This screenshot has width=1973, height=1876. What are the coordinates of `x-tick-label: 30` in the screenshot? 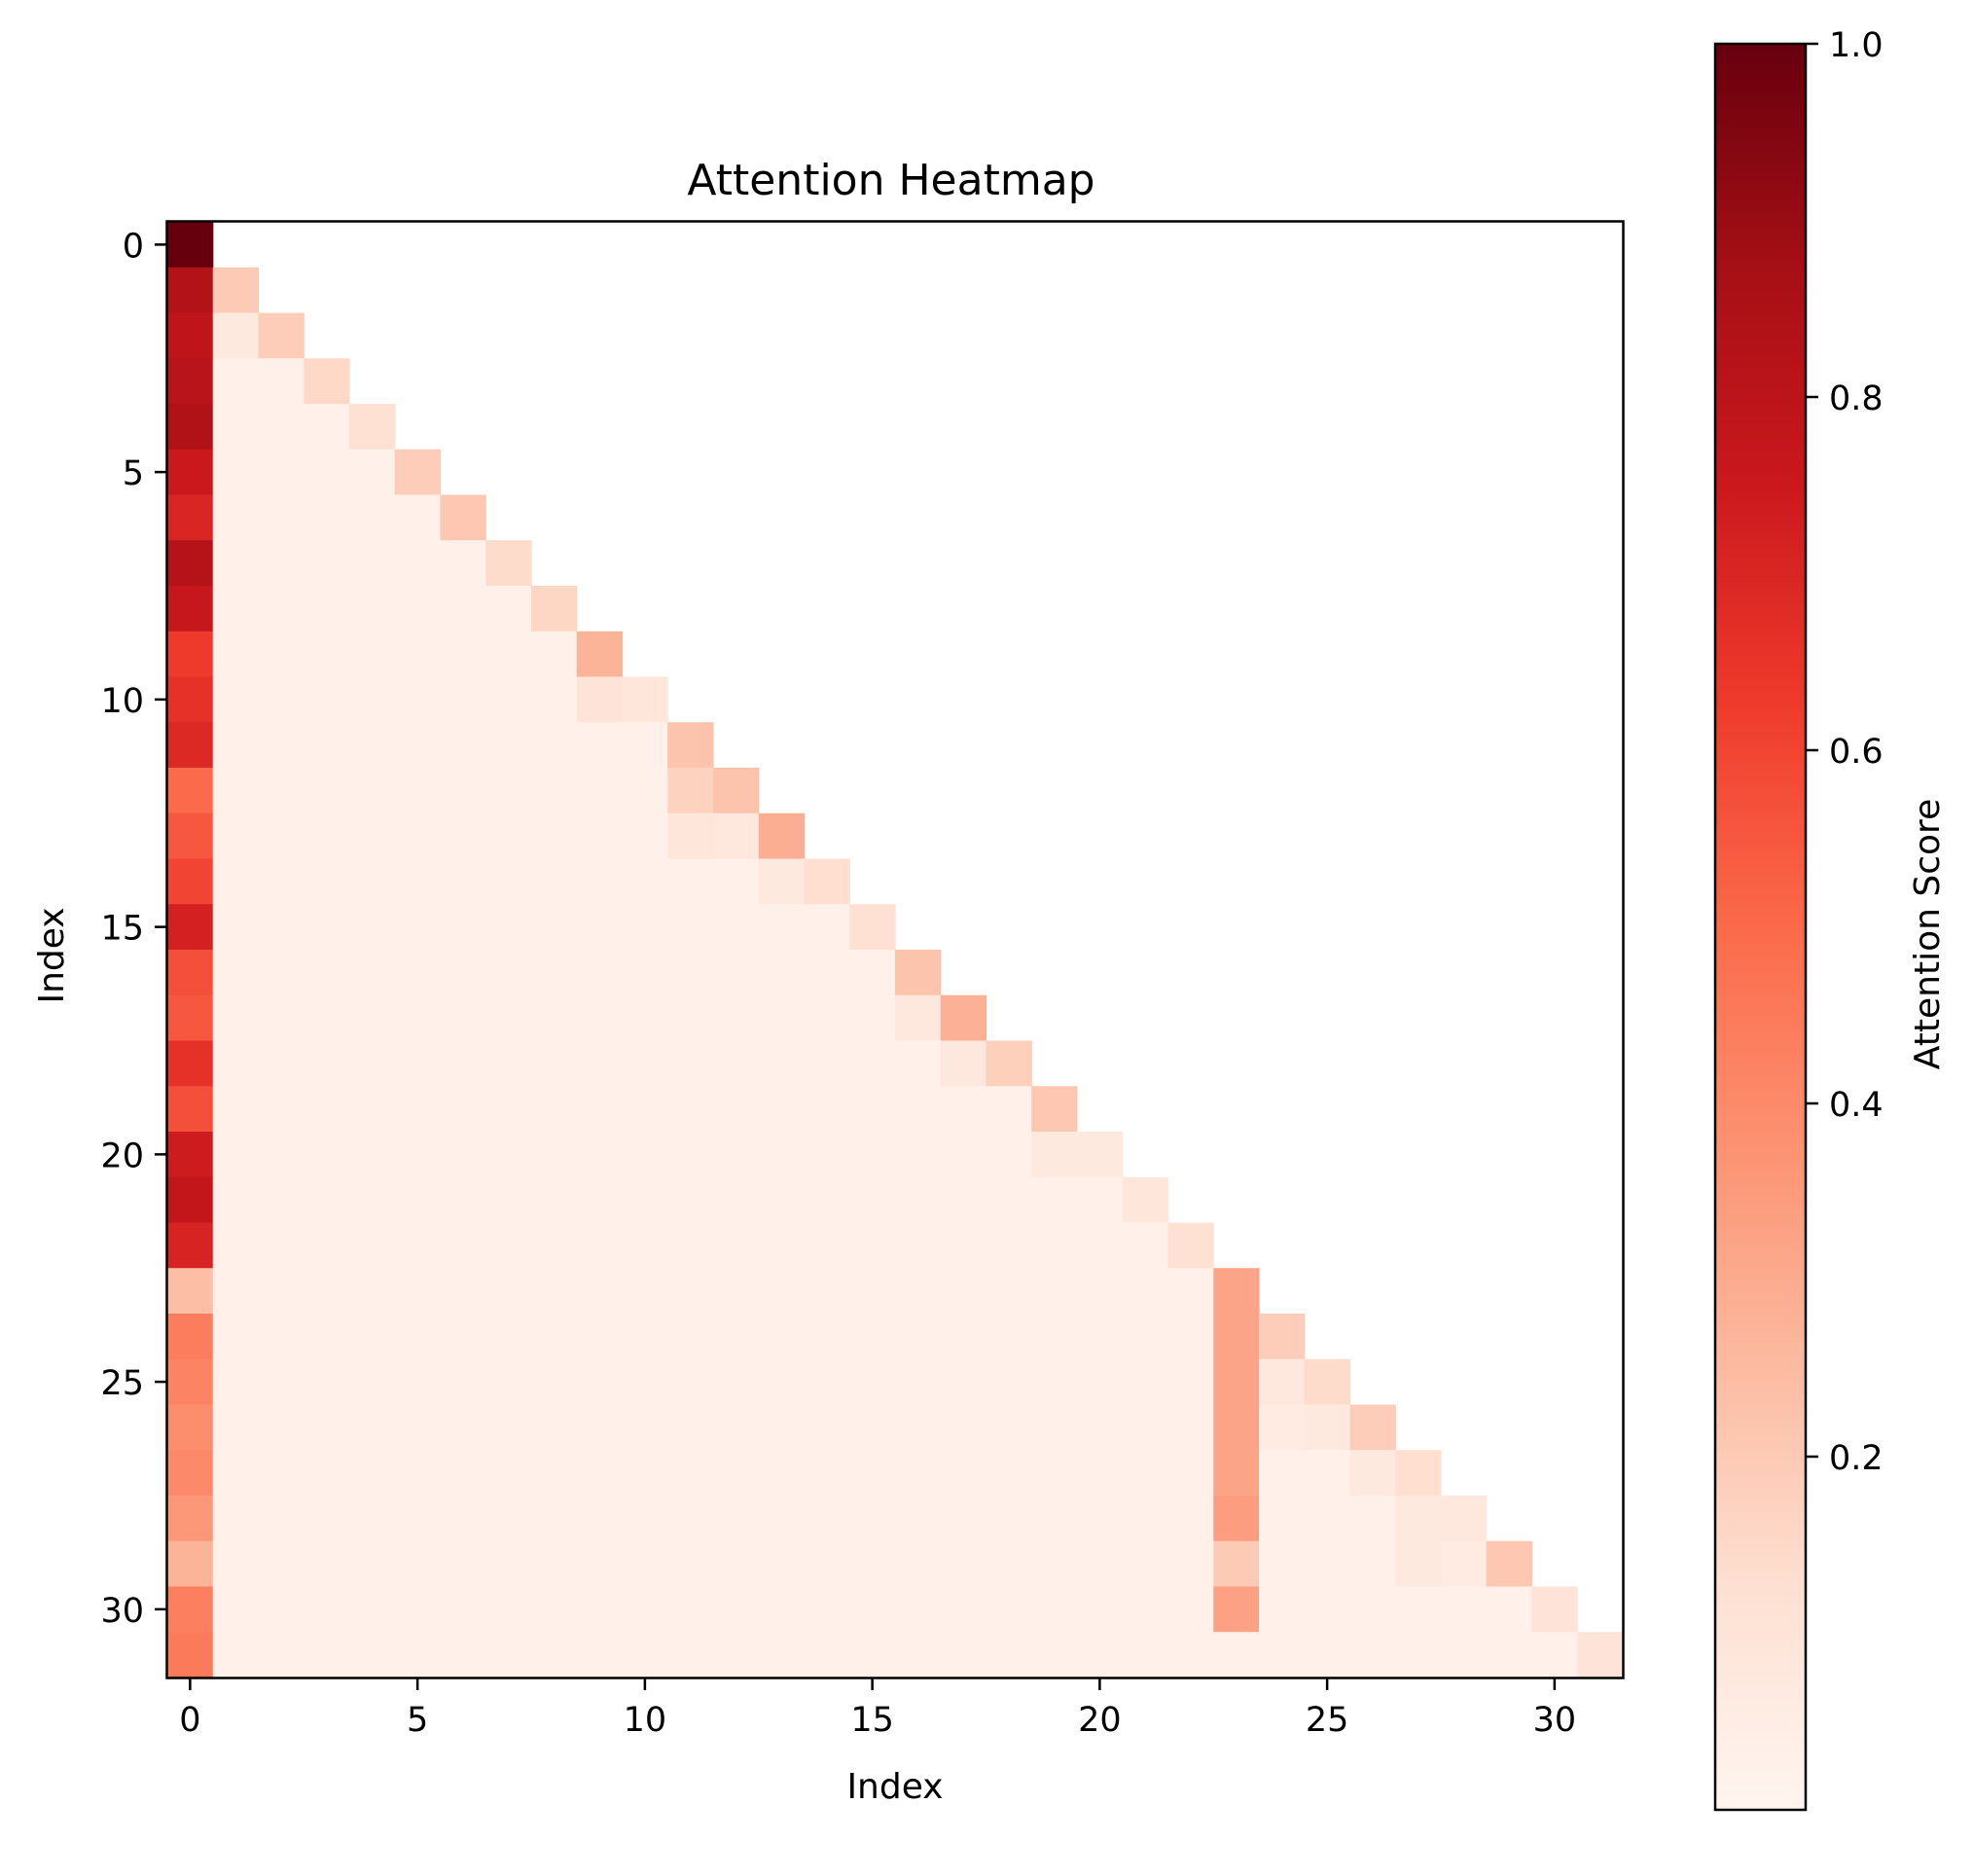 It's located at (1555, 1720).